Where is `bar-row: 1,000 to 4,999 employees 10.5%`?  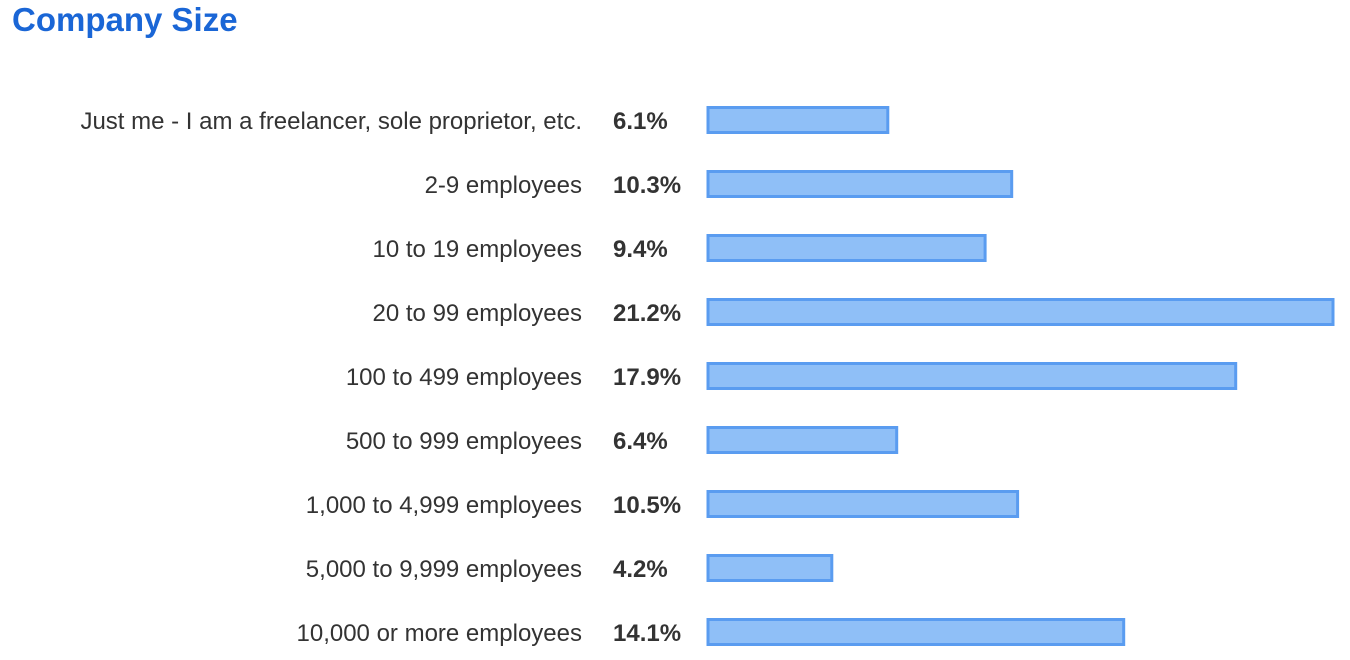
bar-row: 1,000 to 4,999 employees 10.5% is located at coordinates (663, 504).